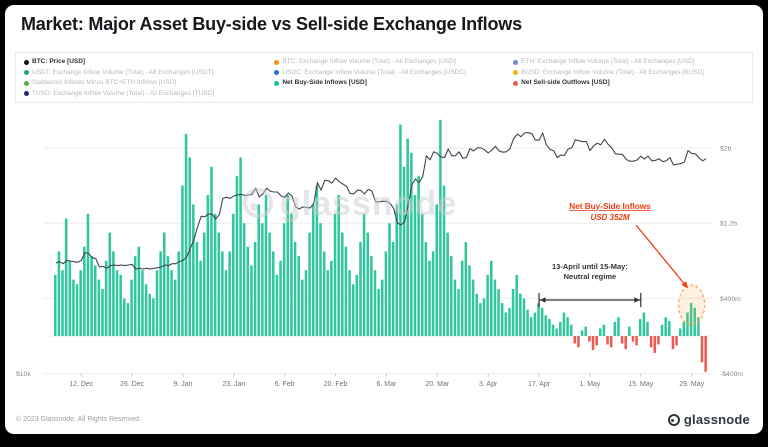 This screenshot has width=768, height=447. I want to click on glassnode-watermark: glassnode, so click(350, 204).